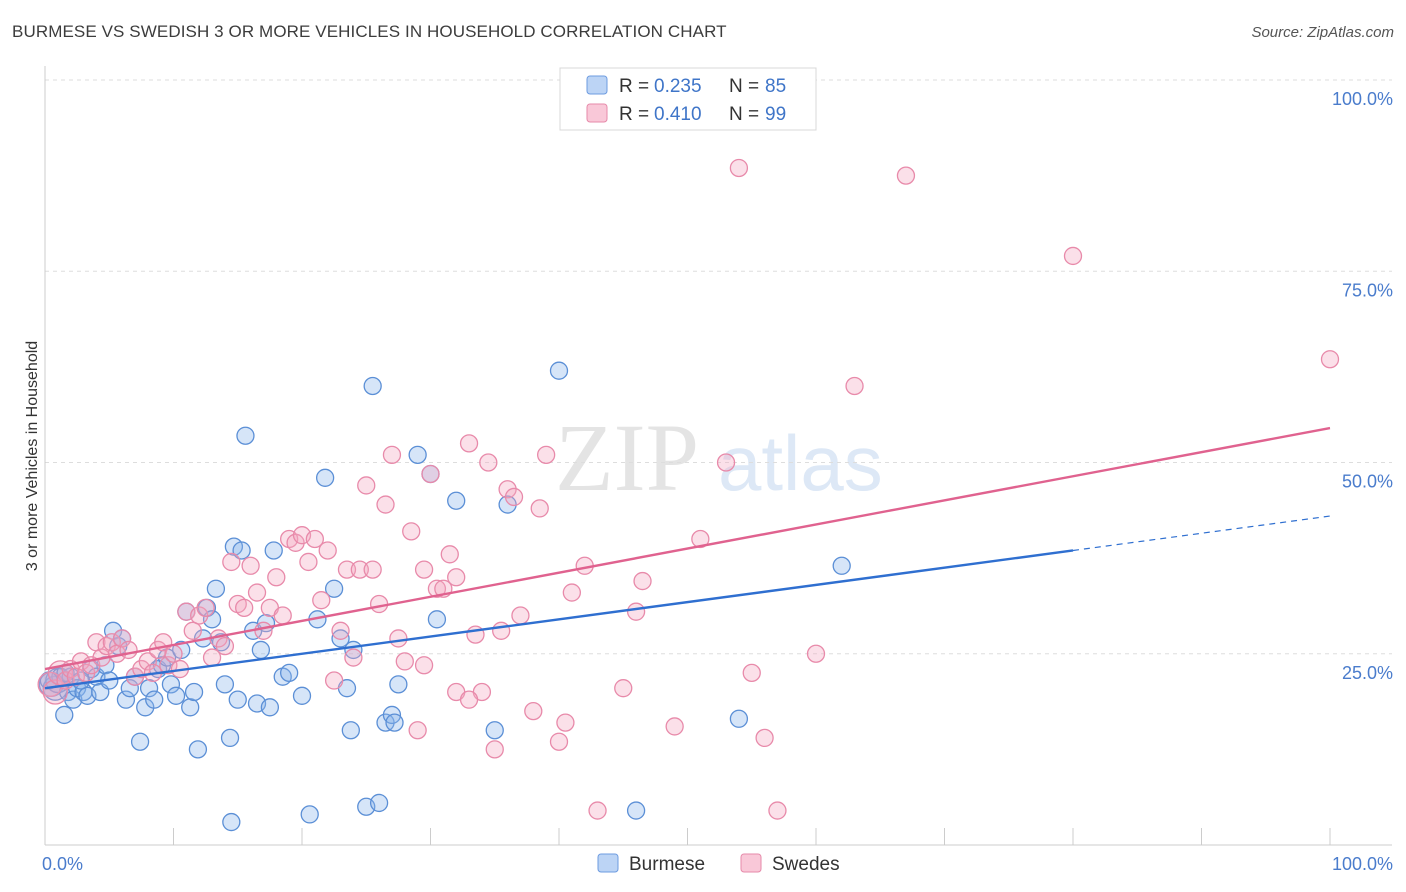 The height and width of the screenshot is (892, 1406). Describe the element at coordinates (62, 864) in the screenshot. I see `x-tick-label-0: 0.0%` at that location.